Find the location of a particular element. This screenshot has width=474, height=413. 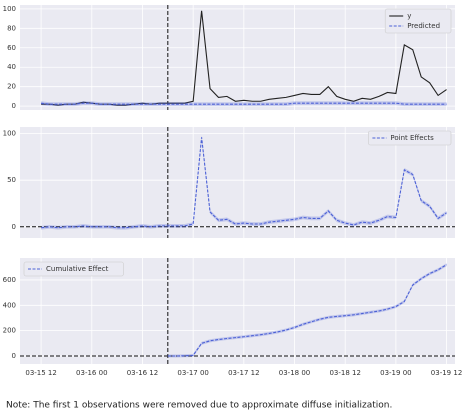

legend: y Predicted is located at coordinates (418, 21).